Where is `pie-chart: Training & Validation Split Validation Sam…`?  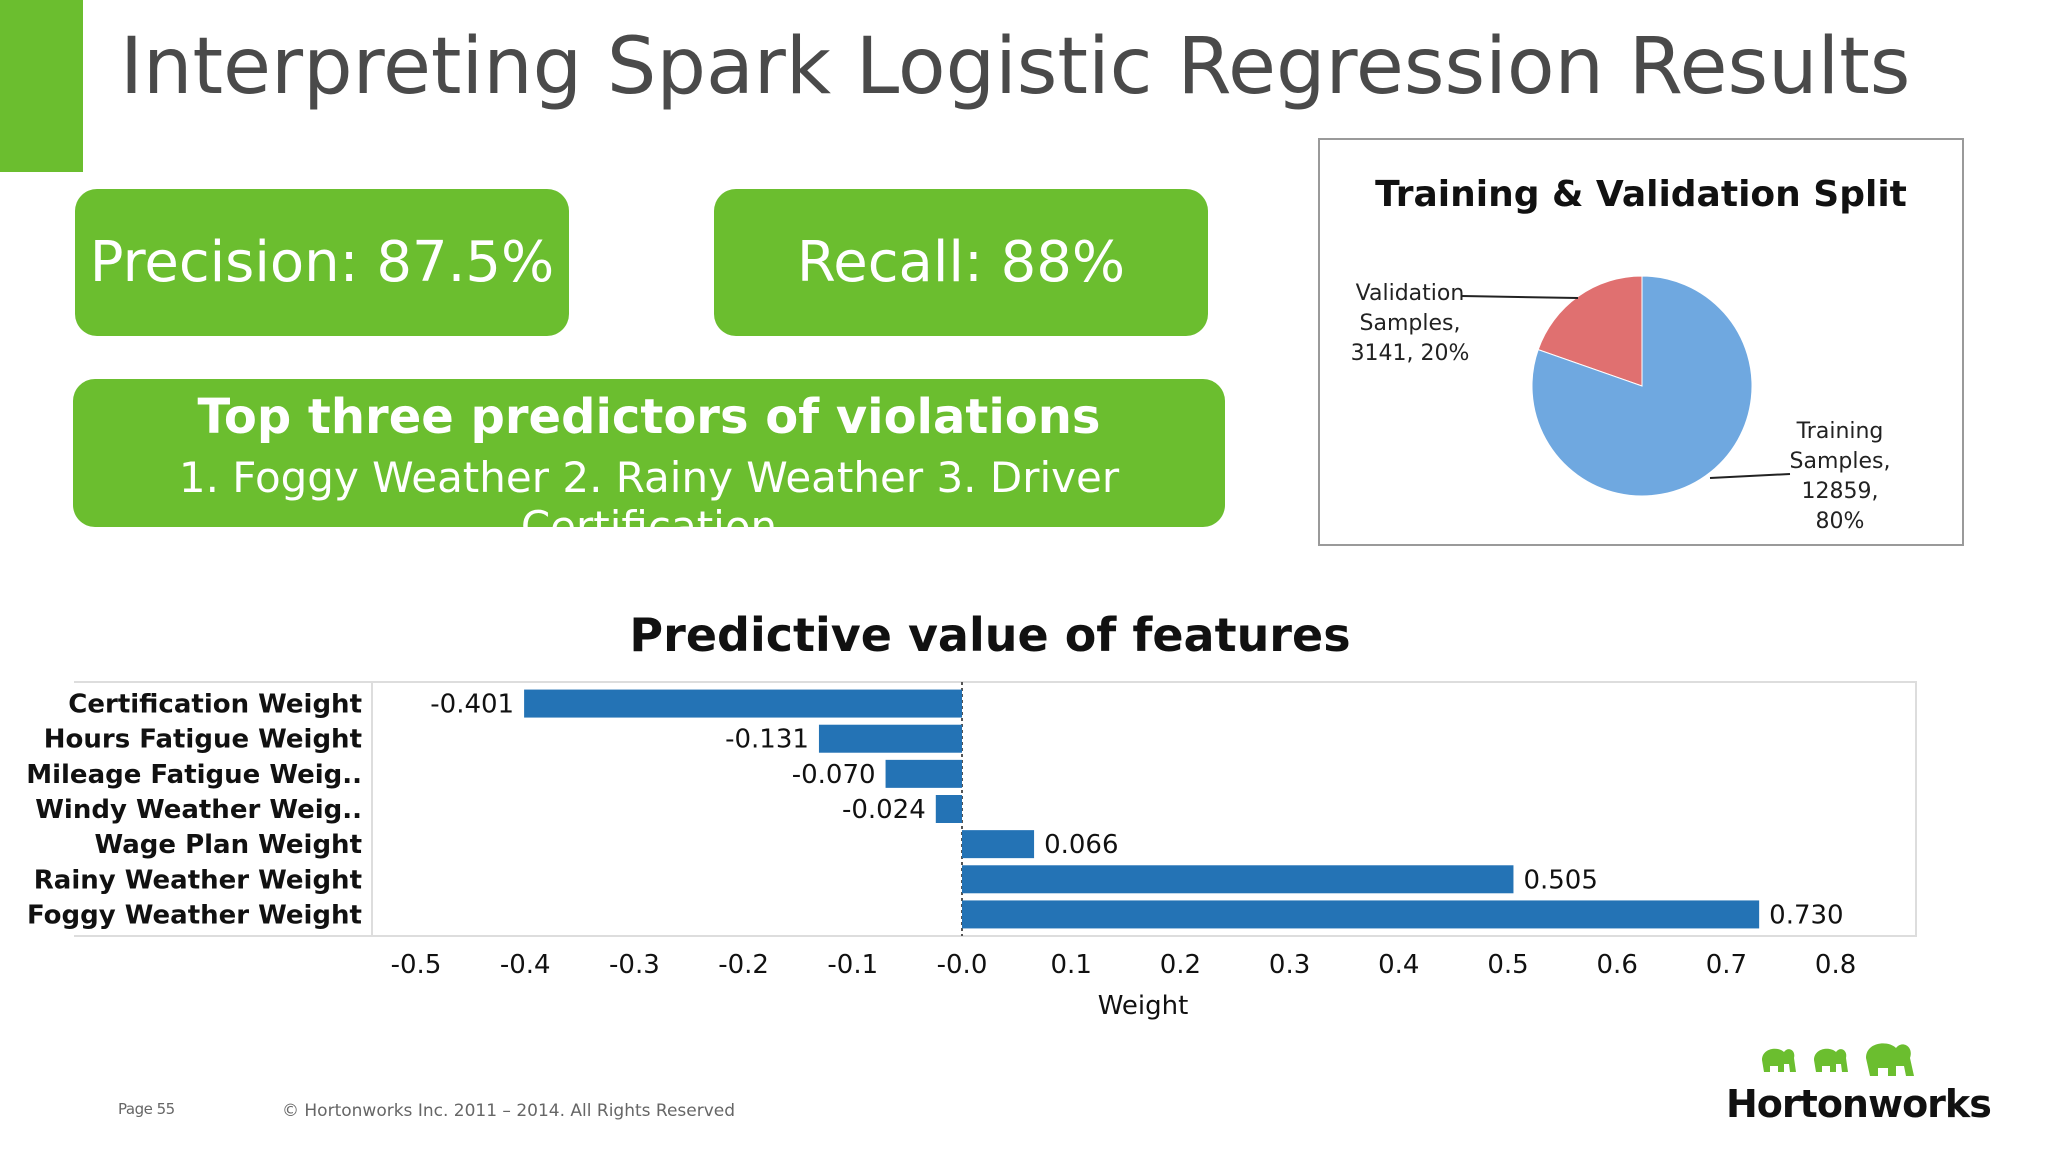 pie-chart: Training & Validation Split Validation Sam… is located at coordinates (1629, 354).